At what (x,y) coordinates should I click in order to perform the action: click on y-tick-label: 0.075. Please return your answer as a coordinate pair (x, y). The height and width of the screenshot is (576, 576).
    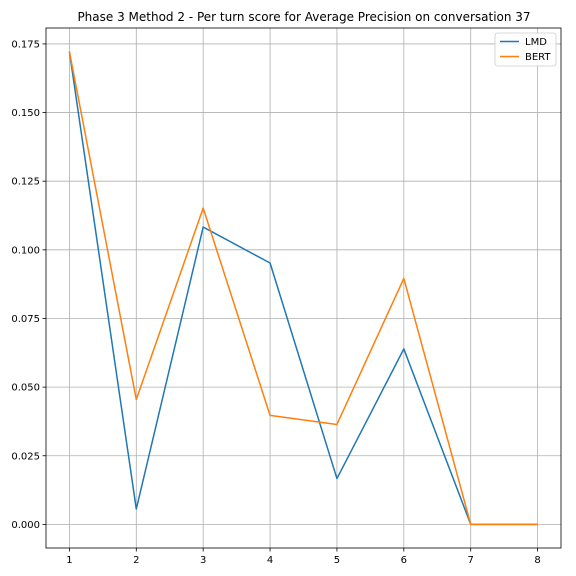
    Looking at the image, I should click on (25, 319).